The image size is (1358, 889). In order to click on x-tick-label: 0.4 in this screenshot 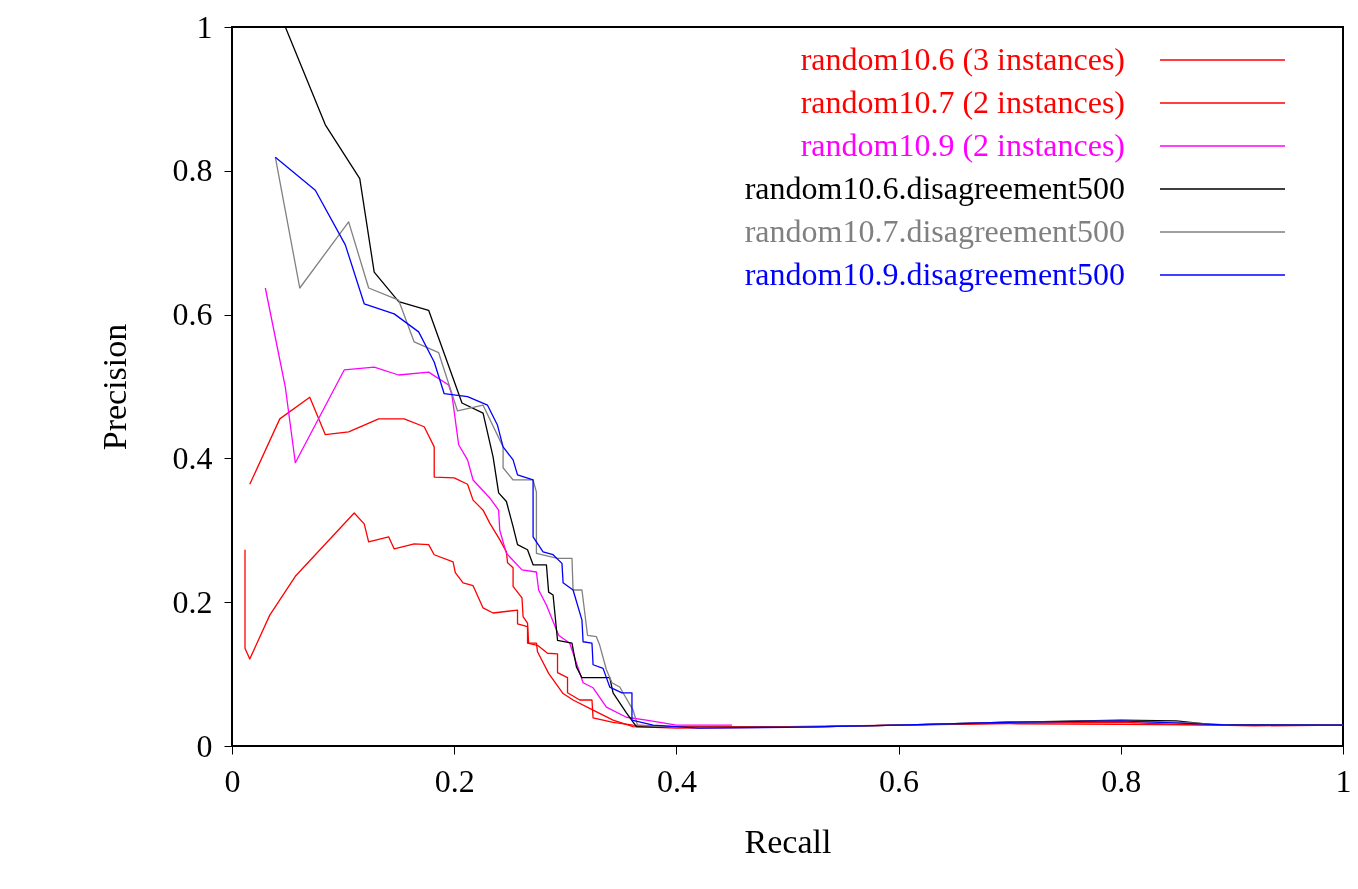, I will do `click(676, 780)`.